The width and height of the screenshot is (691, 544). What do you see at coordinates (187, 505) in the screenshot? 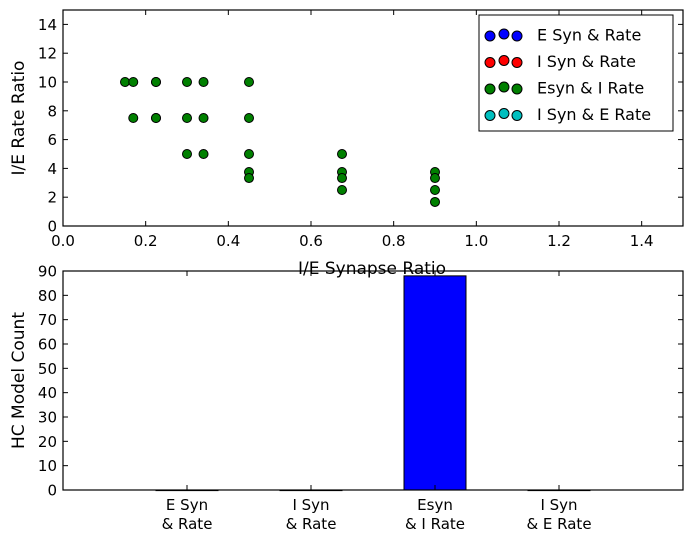
I see `category-label-line: E Syn` at bounding box center [187, 505].